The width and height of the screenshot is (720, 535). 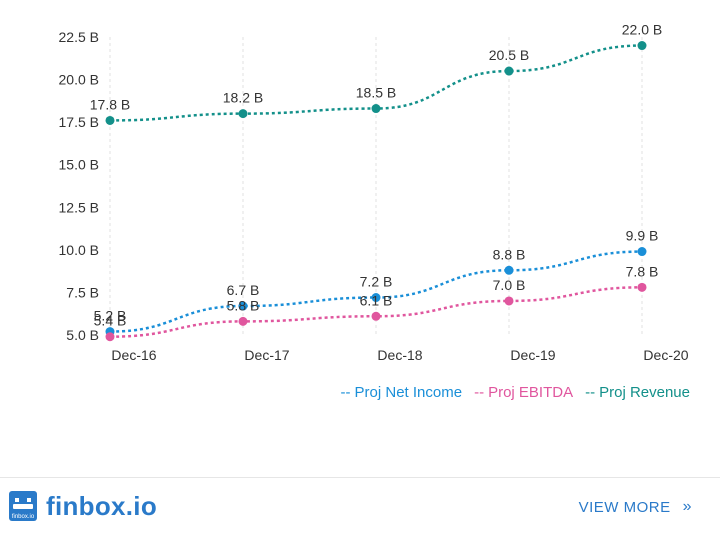 I want to click on legend-item-ebitda: -- Proj EBITDA, so click(x=523, y=392).